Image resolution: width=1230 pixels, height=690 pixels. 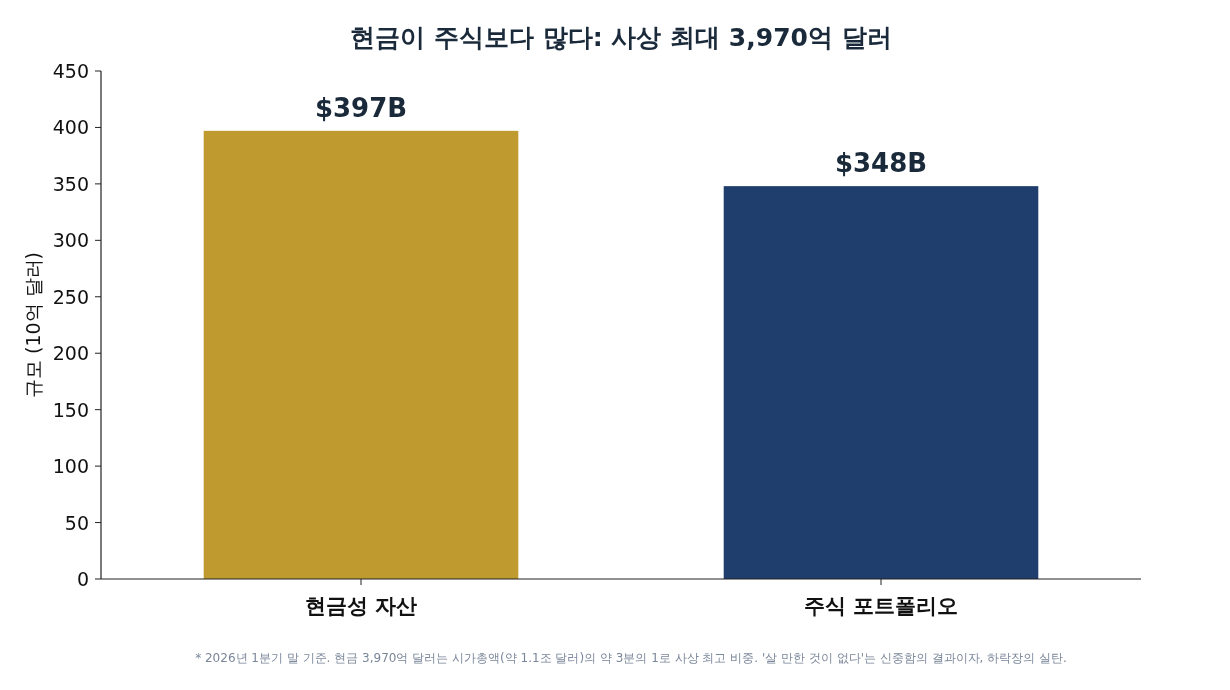 I want to click on y-tick-label: 200, so click(x=70, y=353).